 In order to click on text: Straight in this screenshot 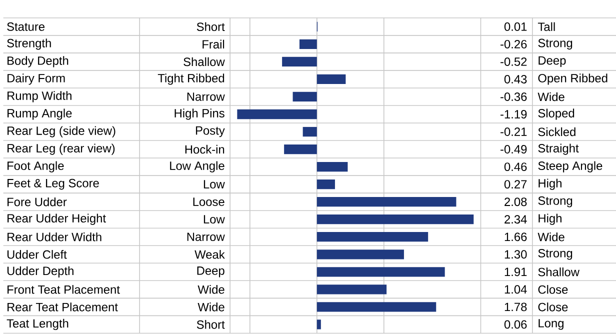, I will do `click(558, 149)`.